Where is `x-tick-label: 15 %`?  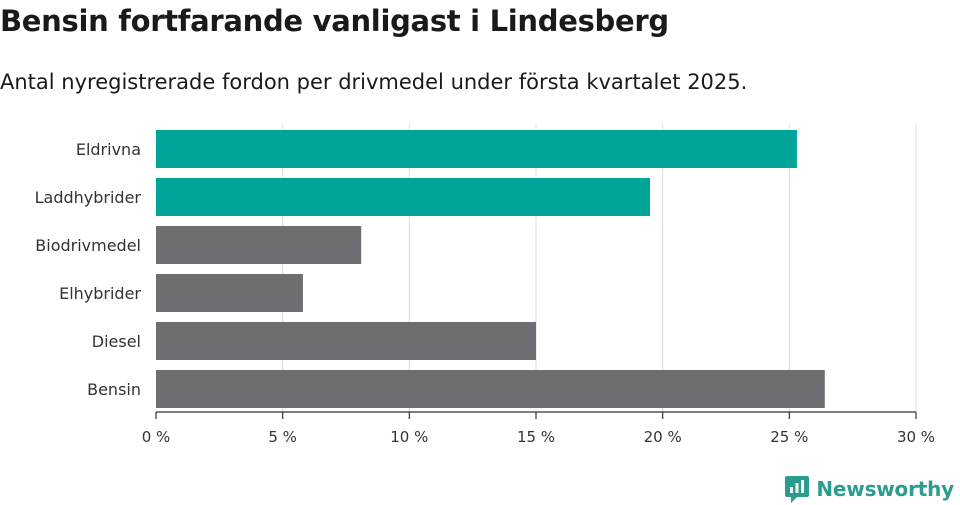 x-tick-label: 15 % is located at coordinates (536, 437).